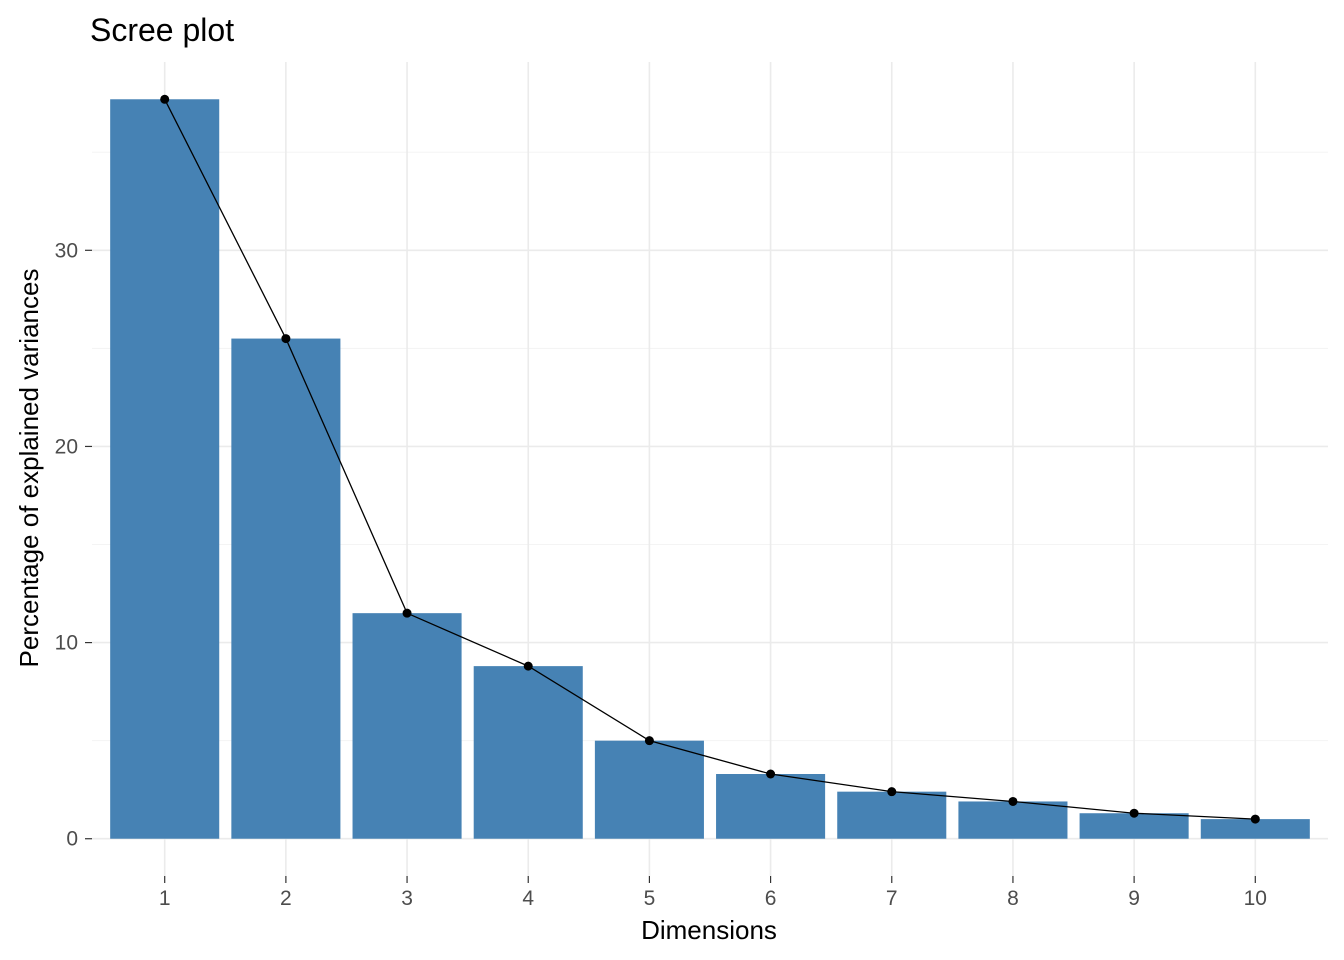 The image size is (1344, 960). Describe the element at coordinates (72, 839) in the screenshot. I see `y-tick-label: 0` at that location.